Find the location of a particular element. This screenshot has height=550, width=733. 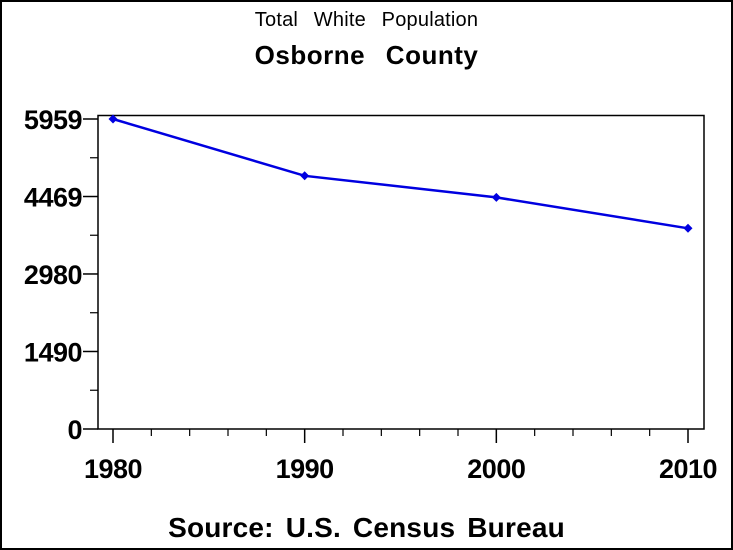

chart-title: Total White Population is located at coordinates (366, 20).